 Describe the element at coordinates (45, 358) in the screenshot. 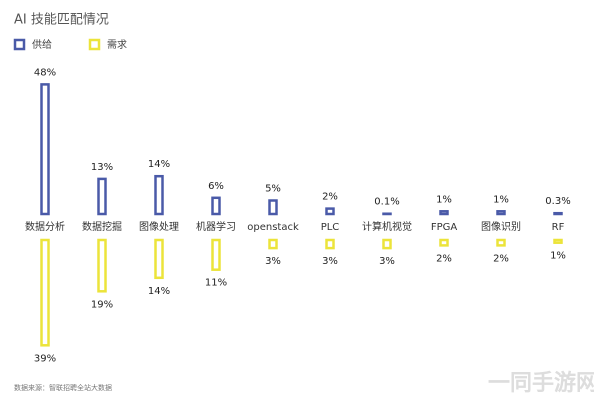

I see `value-label: 39%` at that location.